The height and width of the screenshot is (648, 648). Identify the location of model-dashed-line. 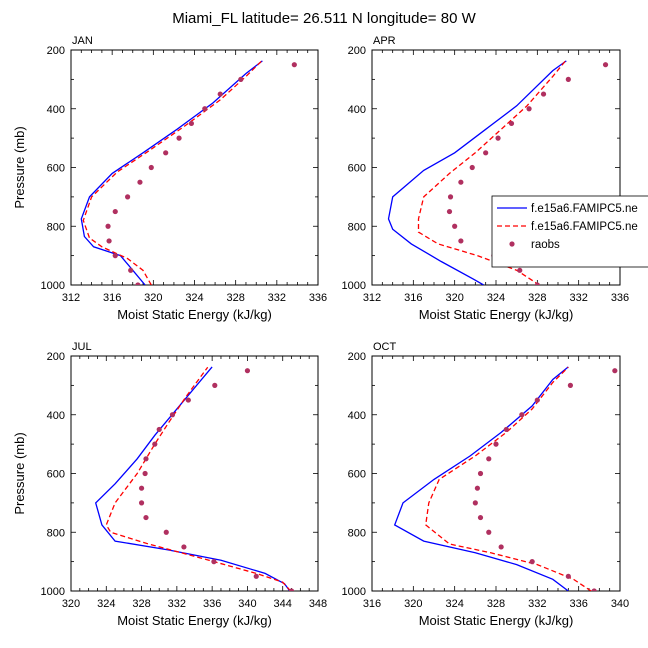
(172, 172).